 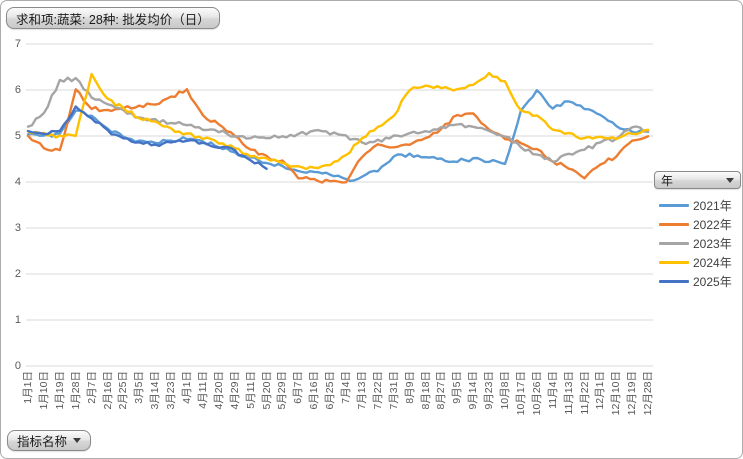 What do you see at coordinates (393, 390) in the screenshot?
I see `x-axis-label: 7月31日` at bounding box center [393, 390].